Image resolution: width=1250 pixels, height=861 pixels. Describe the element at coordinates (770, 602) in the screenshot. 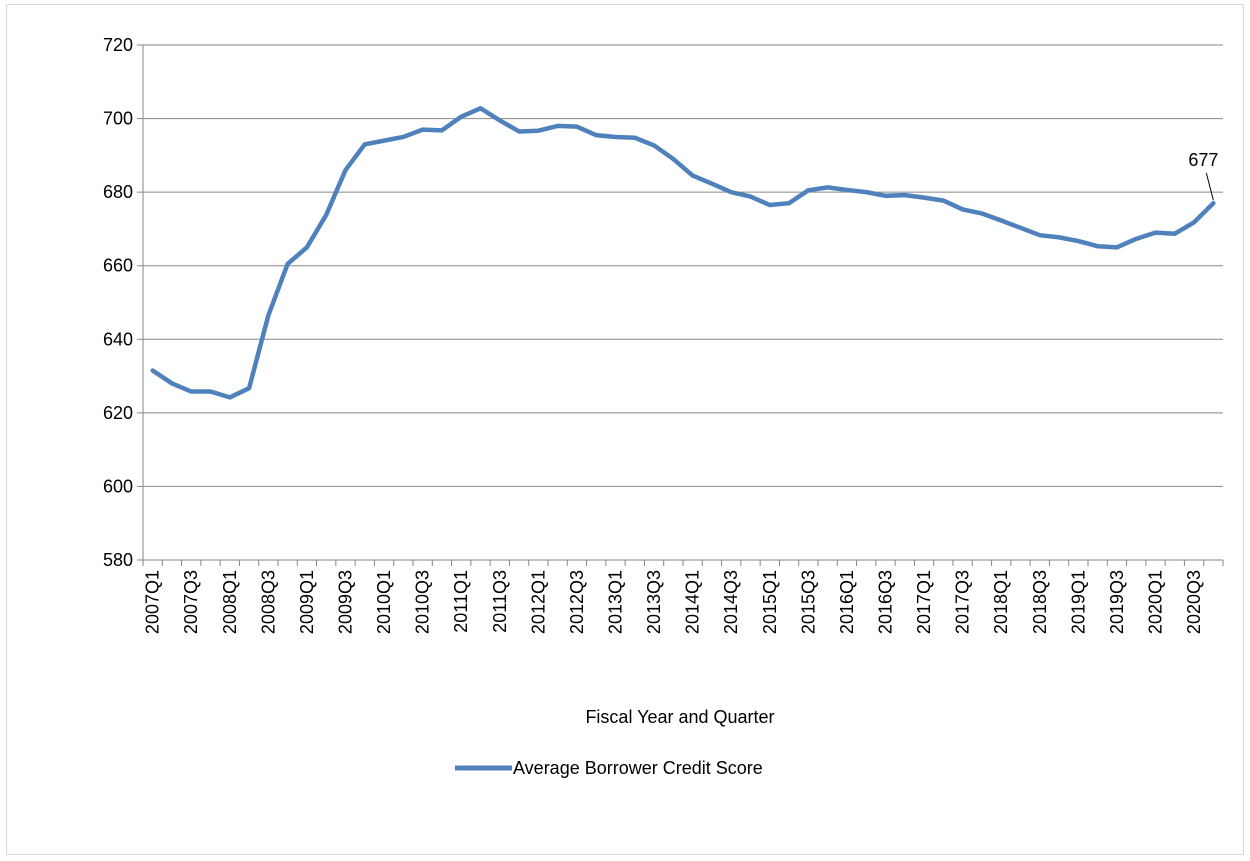

I see `x-tick-label-2015Q1: 2015Q1` at that location.